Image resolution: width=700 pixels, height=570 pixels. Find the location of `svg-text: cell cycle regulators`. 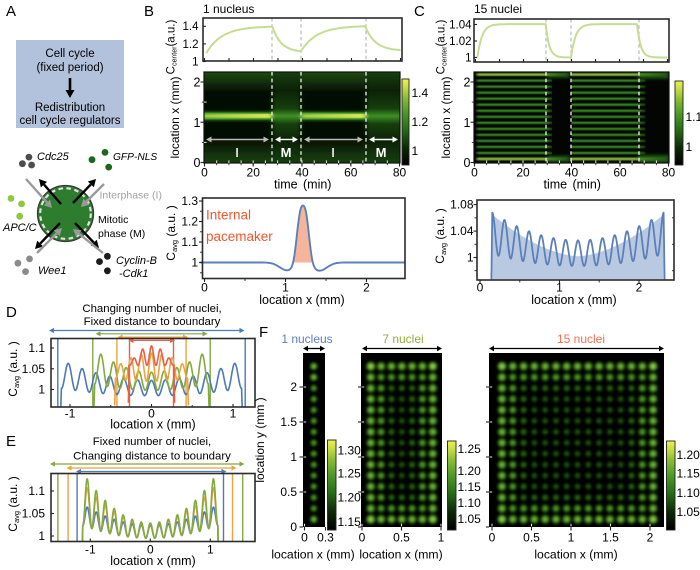

svg-text: cell cycle regulators is located at coordinates (70, 121).